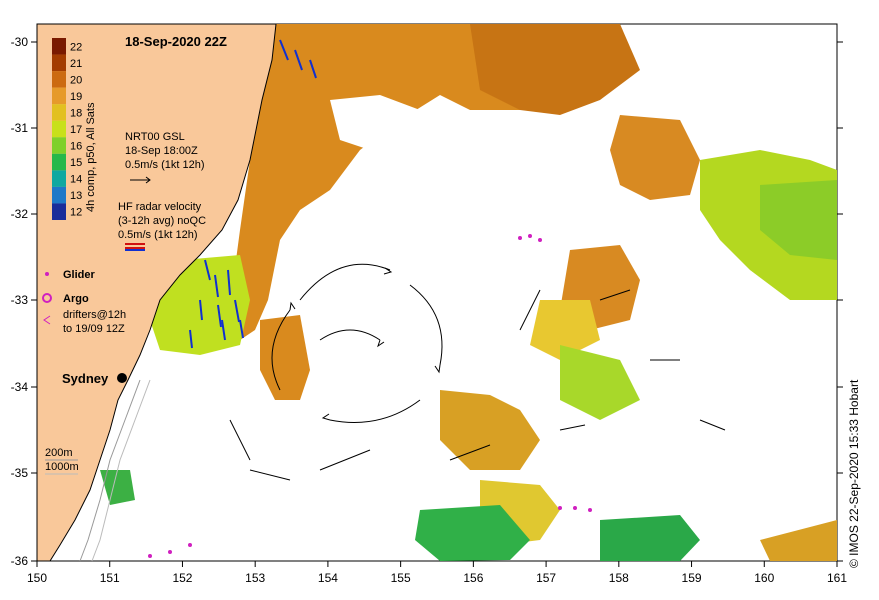  Describe the element at coordinates (155, 137) in the screenshot. I see `gsl-title: NRT00 GSL` at that location.